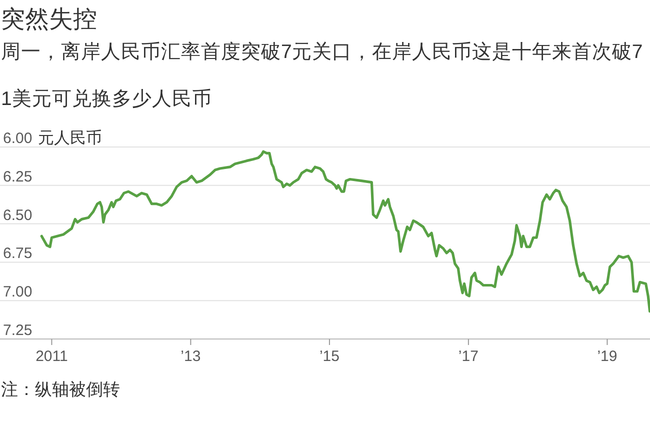  What do you see at coordinates (49, 19) in the screenshot?
I see `title: 突然失控` at bounding box center [49, 19].